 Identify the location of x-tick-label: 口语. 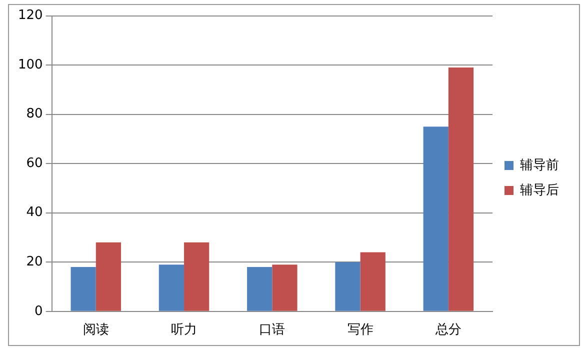
(272, 330).